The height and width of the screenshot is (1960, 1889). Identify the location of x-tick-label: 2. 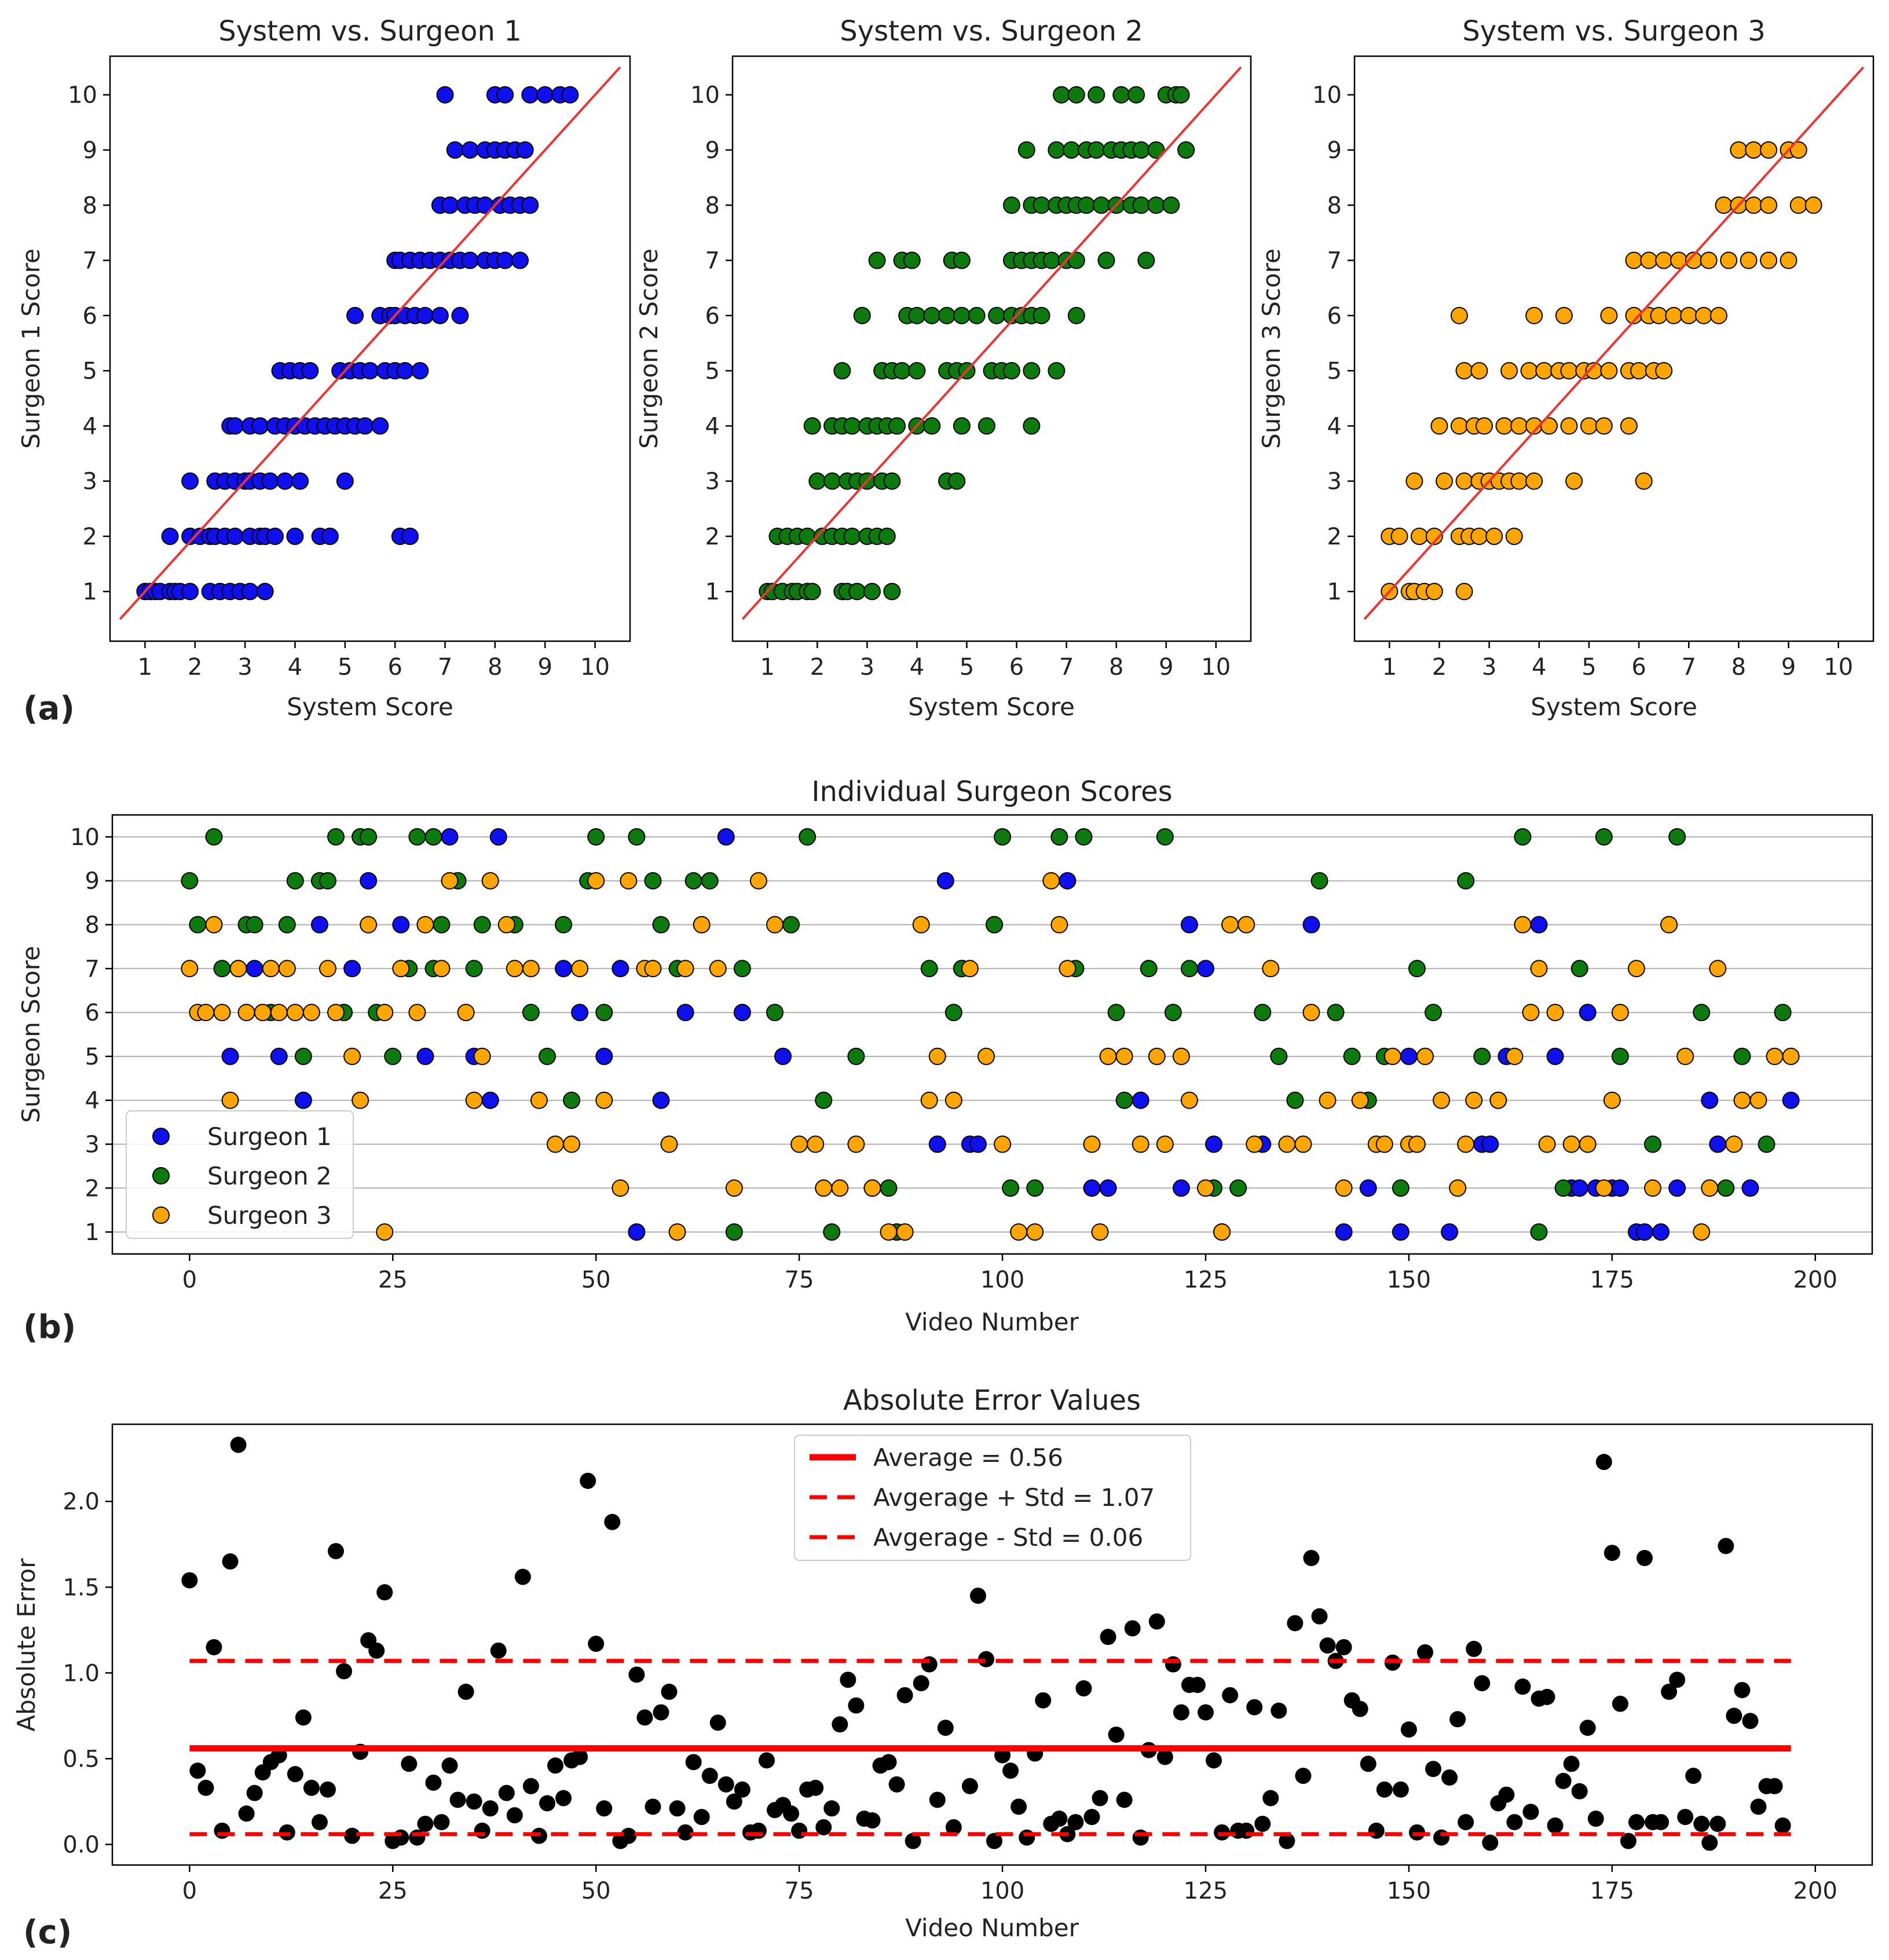
(1439, 667).